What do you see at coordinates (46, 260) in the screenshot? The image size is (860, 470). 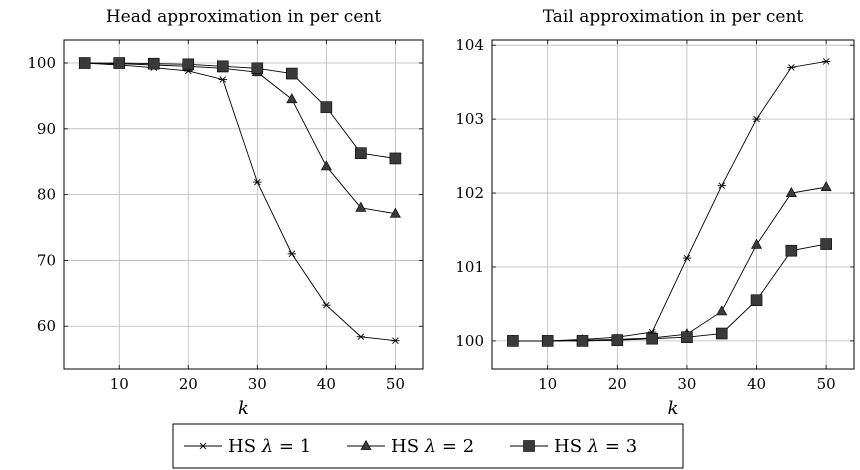 I see `y-tick-label: 70` at bounding box center [46, 260].